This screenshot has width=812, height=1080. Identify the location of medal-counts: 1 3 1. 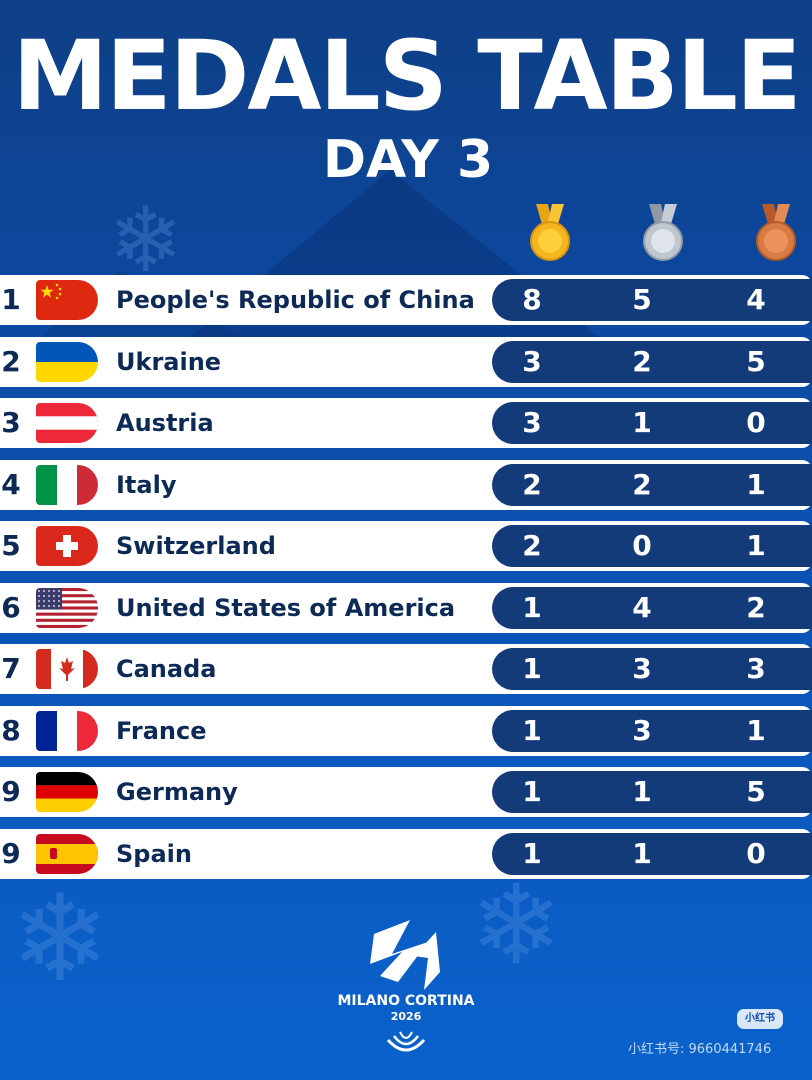
(652, 730).